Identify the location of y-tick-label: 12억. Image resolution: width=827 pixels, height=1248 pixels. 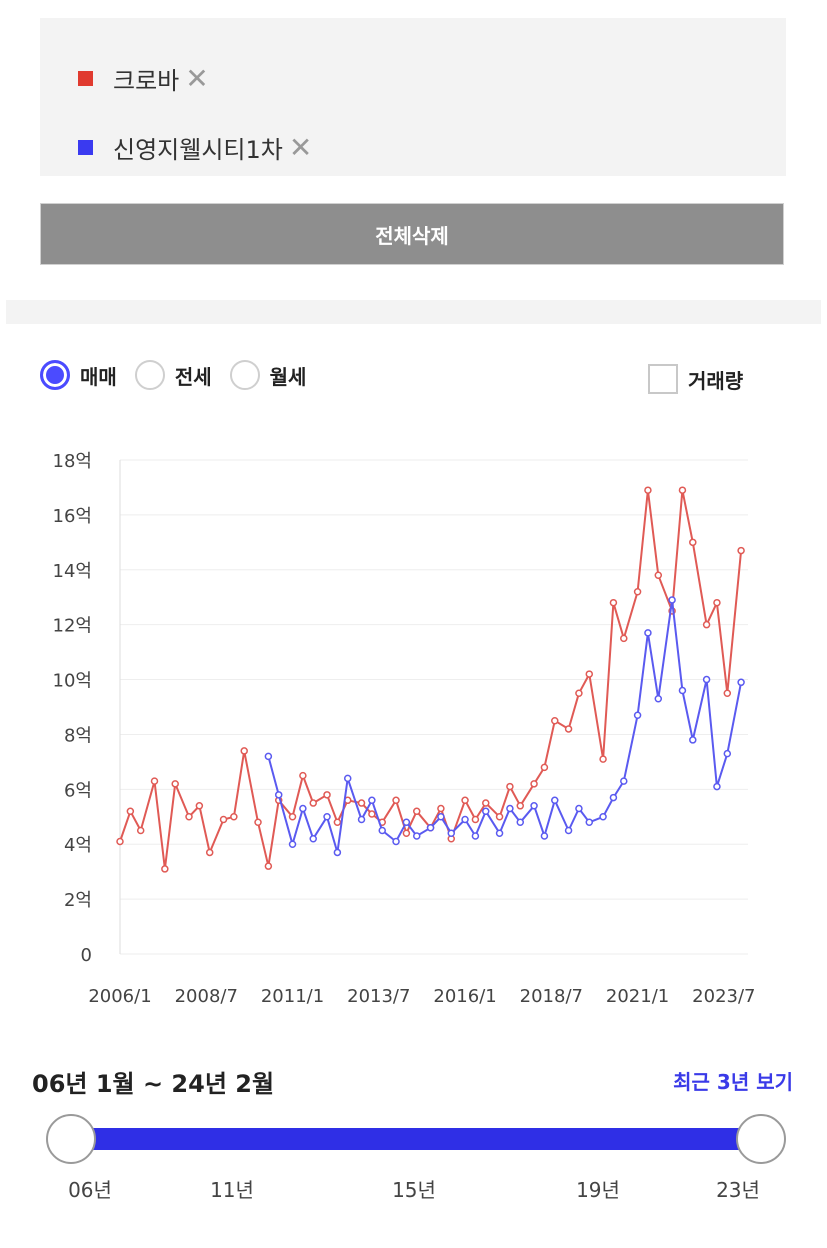
(72, 626).